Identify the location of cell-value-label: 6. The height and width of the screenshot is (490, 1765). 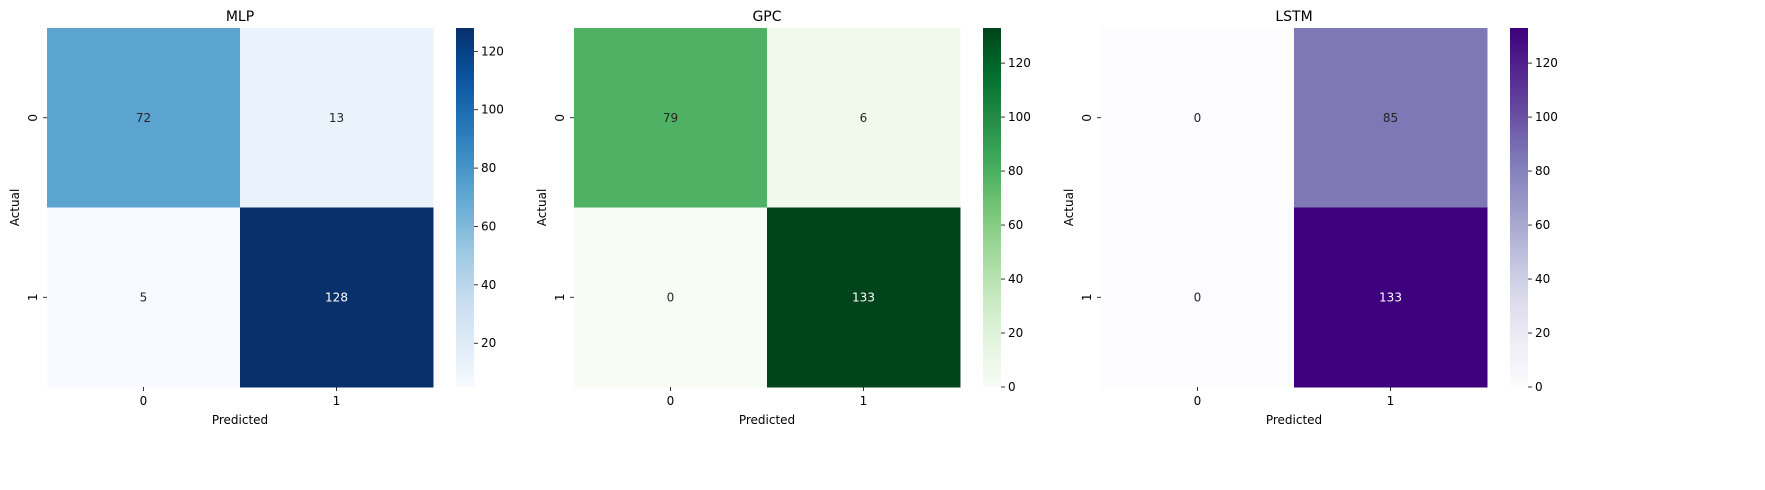
(864, 118).